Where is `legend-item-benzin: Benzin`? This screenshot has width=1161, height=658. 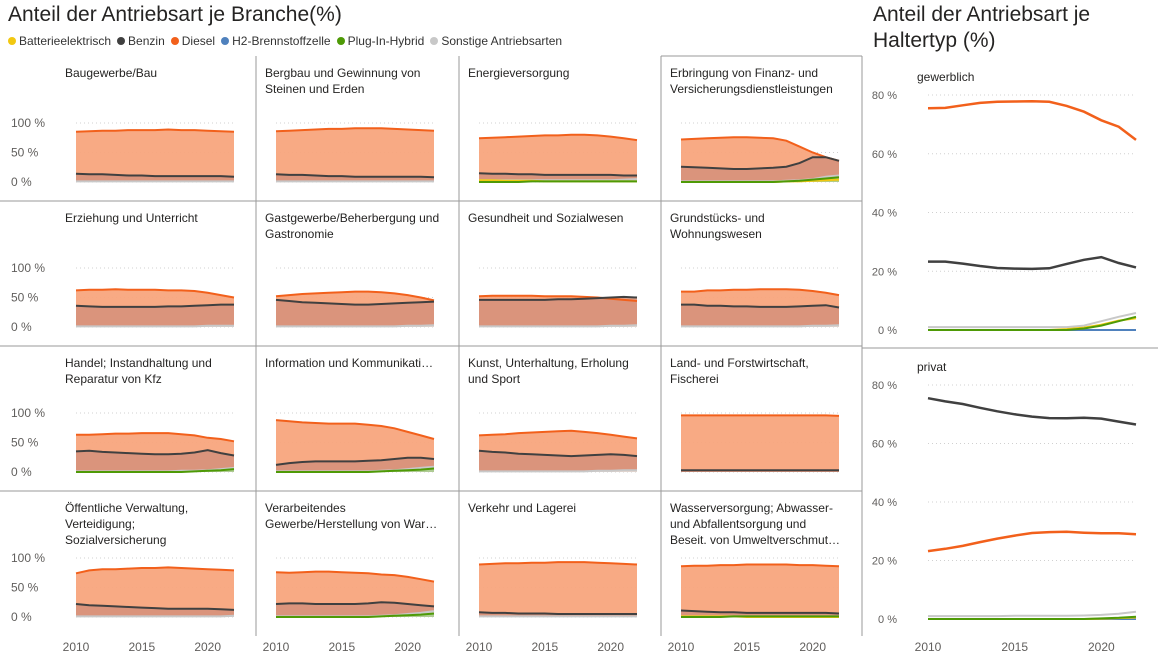
legend-item-benzin: Benzin is located at coordinates (141, 41).